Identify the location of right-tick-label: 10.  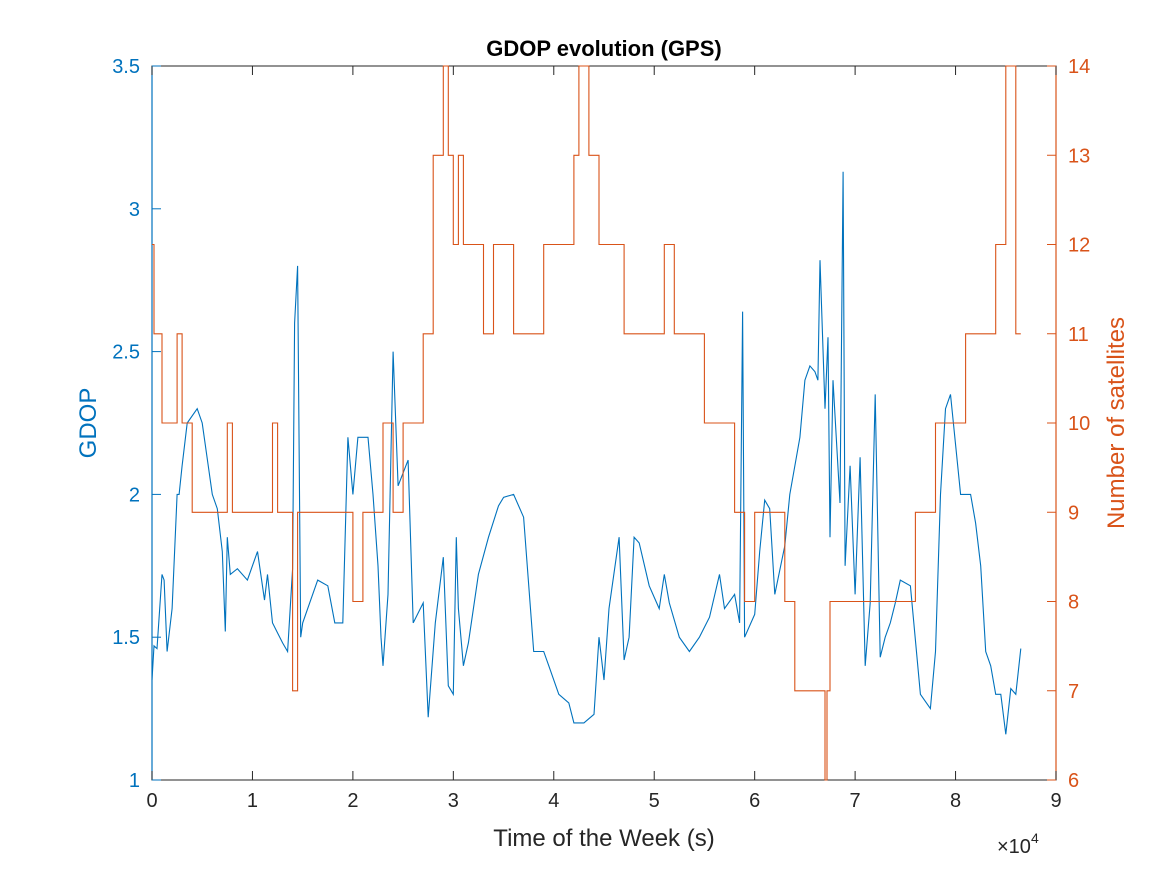
(1079, 424).